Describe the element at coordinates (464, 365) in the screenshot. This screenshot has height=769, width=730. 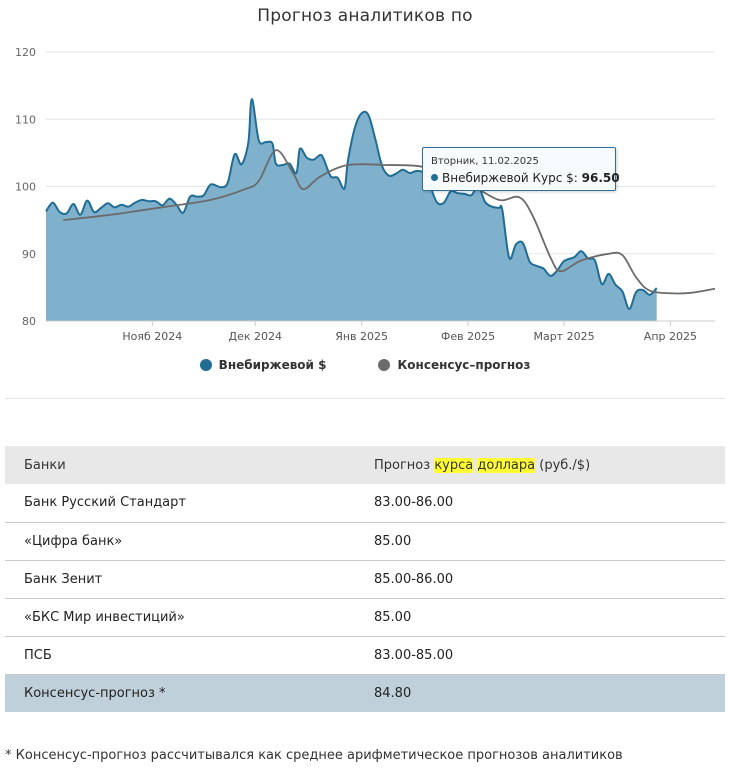
I see `legend-label: Консенсус–прогноз` at that location.